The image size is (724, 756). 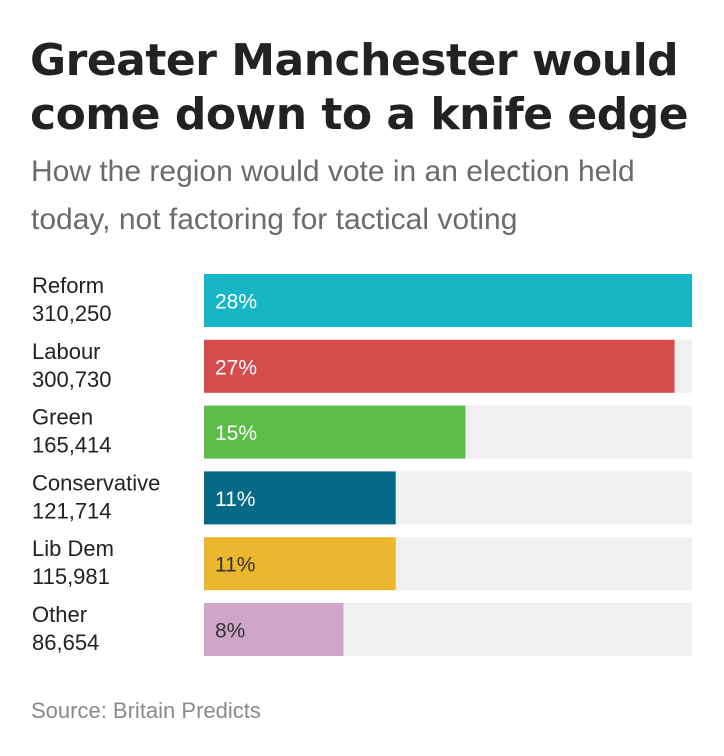 What do you see at coordinates (65, 642) in the screenshot?
I see `vote-count-label: 86,654` at bounding box center [65, 642].